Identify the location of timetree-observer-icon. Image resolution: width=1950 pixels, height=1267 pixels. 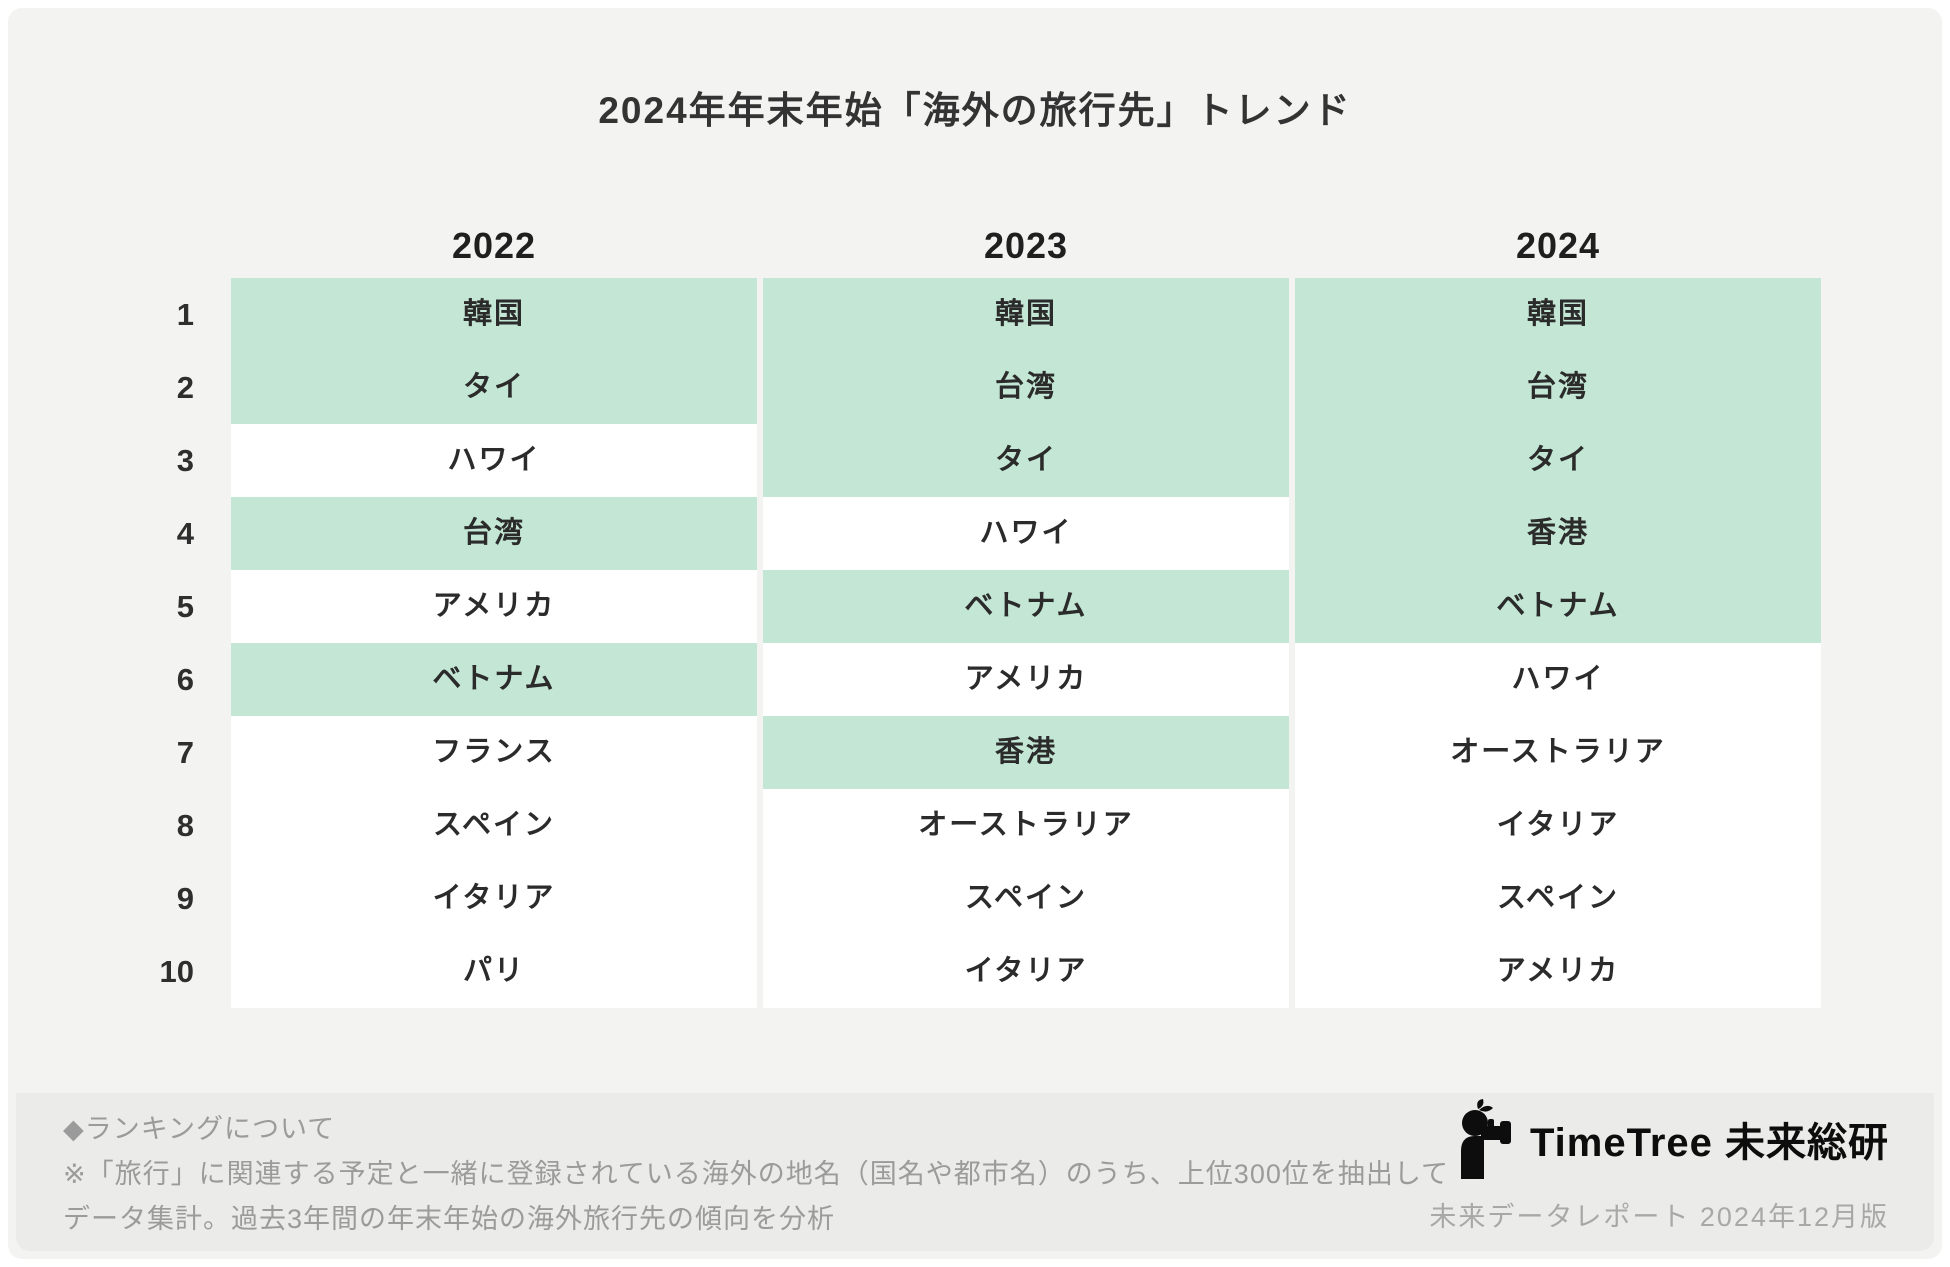
(1485, 1139).